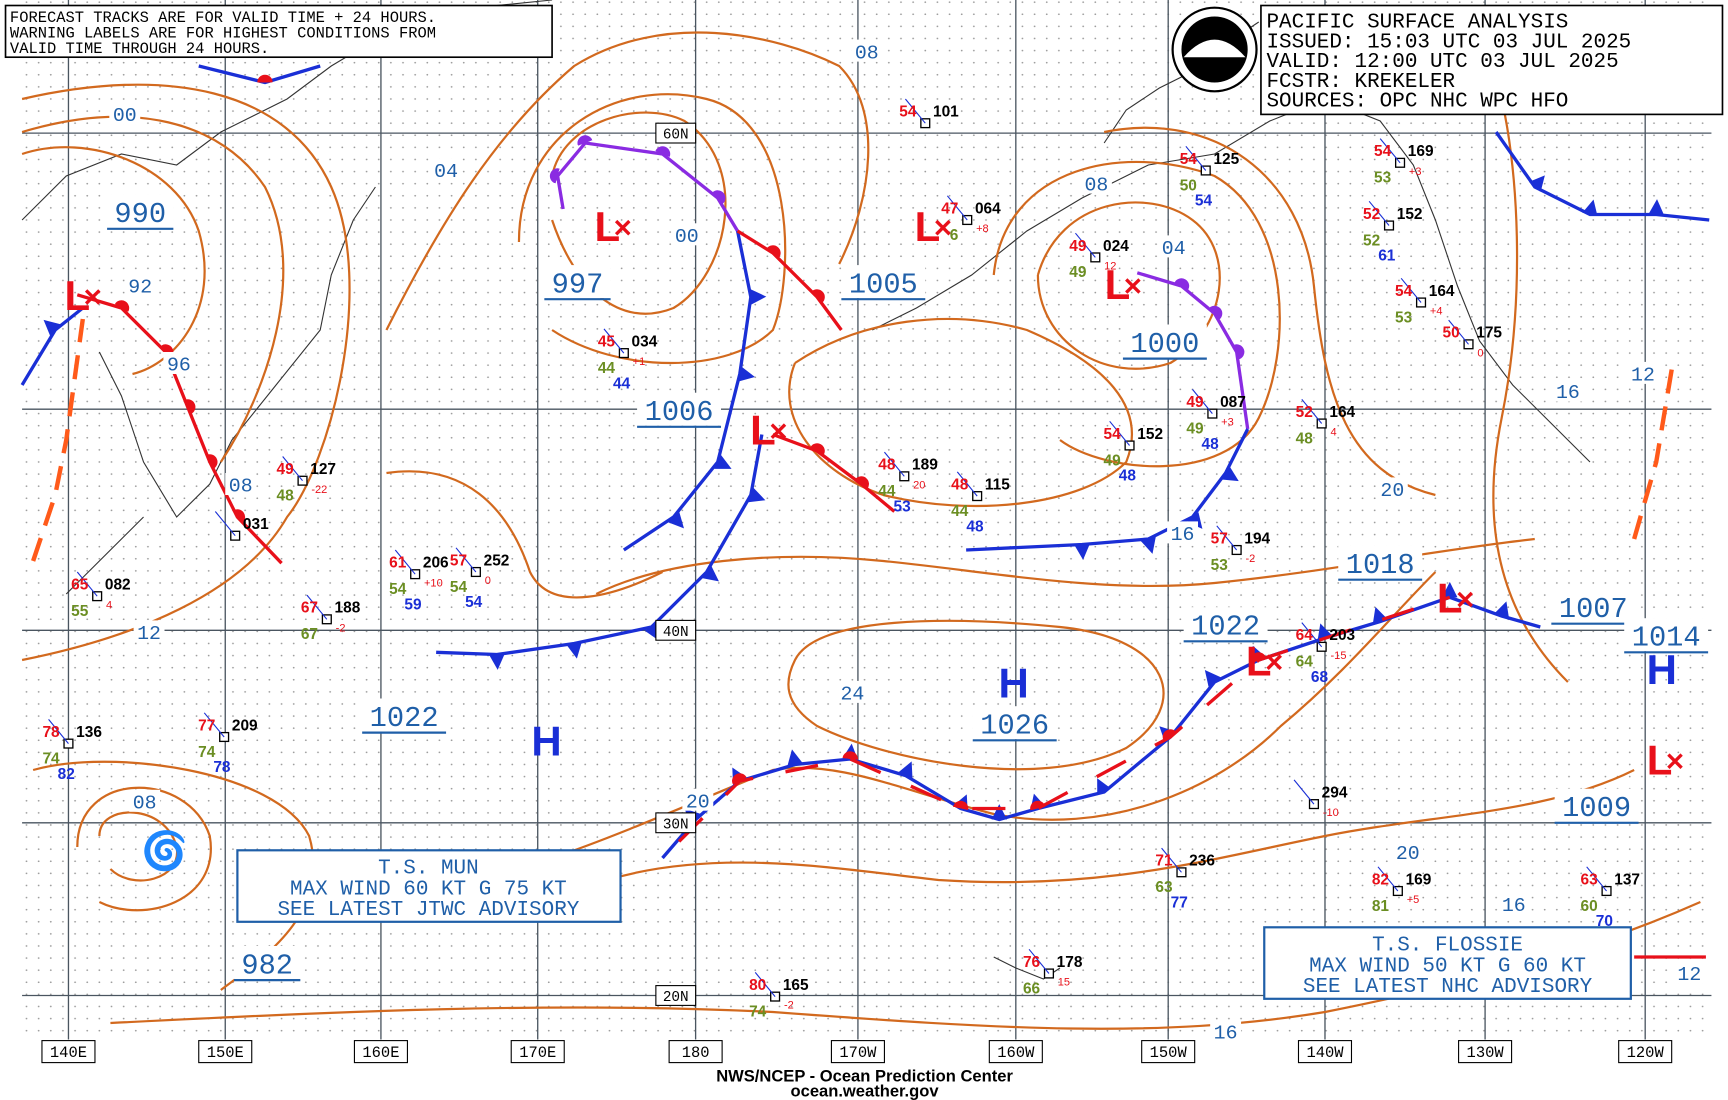 The height and width of the screenshot is (1100, 1728). Describe the element at coordinates (578, 285) in the screenshot. I see `pressure-label: 997` at that location.